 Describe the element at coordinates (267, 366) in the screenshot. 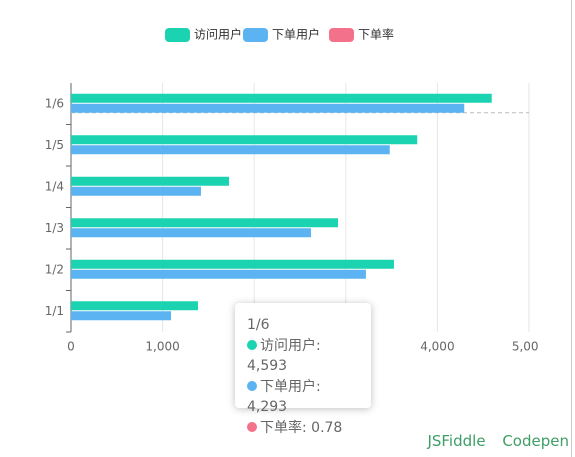

I see `tooltip-value: 4,593` at that location.